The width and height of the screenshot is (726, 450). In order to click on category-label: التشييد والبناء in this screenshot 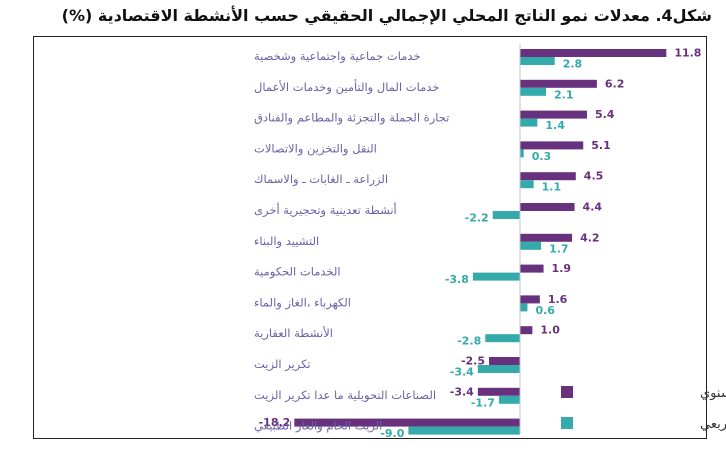, I will do `click(286, 241)`.